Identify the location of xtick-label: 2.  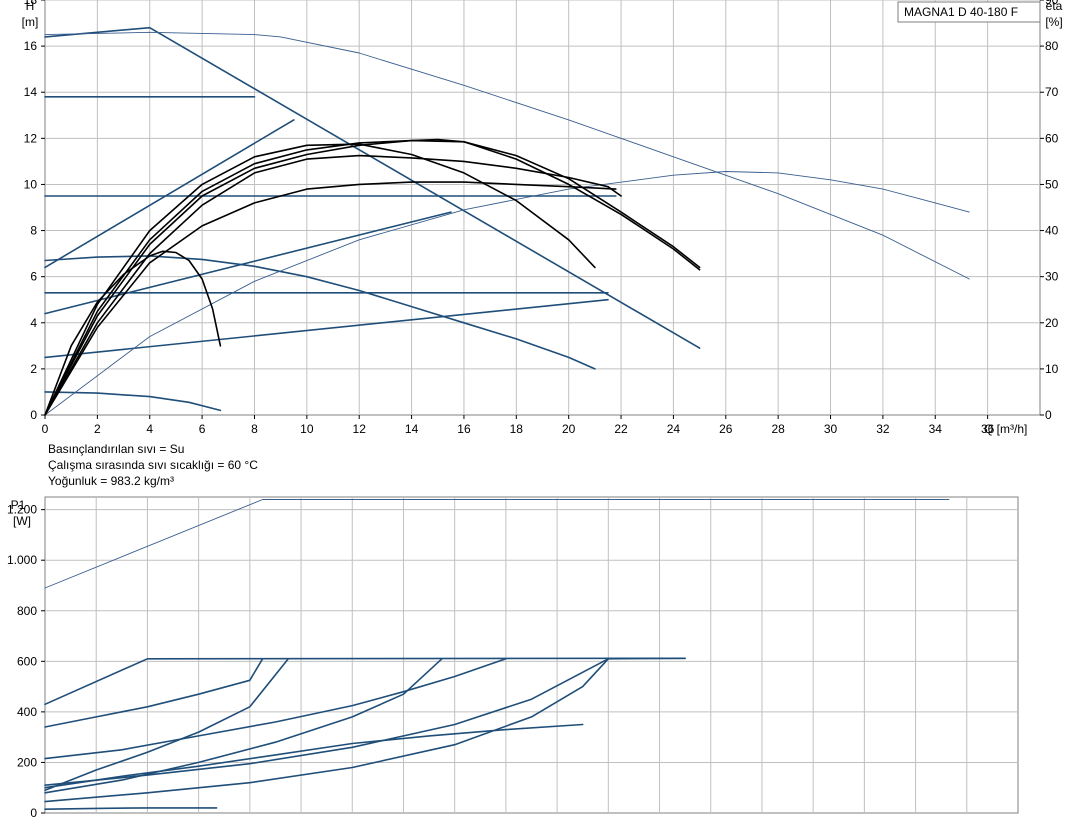
(97, 429).